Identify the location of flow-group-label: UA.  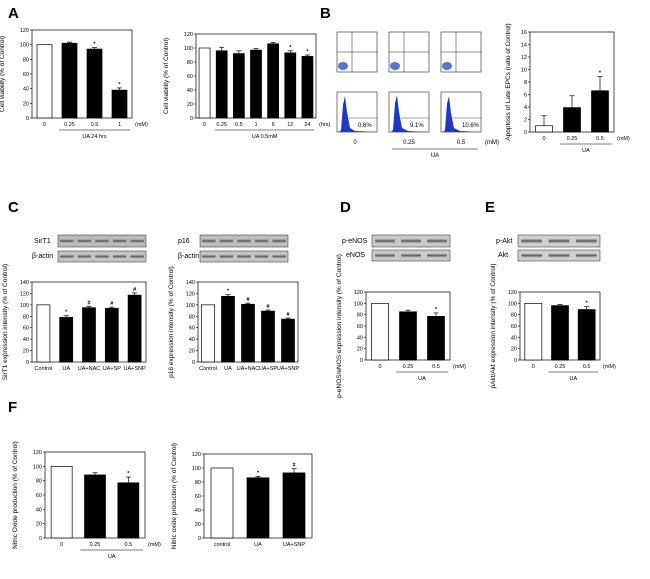
(435, 156).